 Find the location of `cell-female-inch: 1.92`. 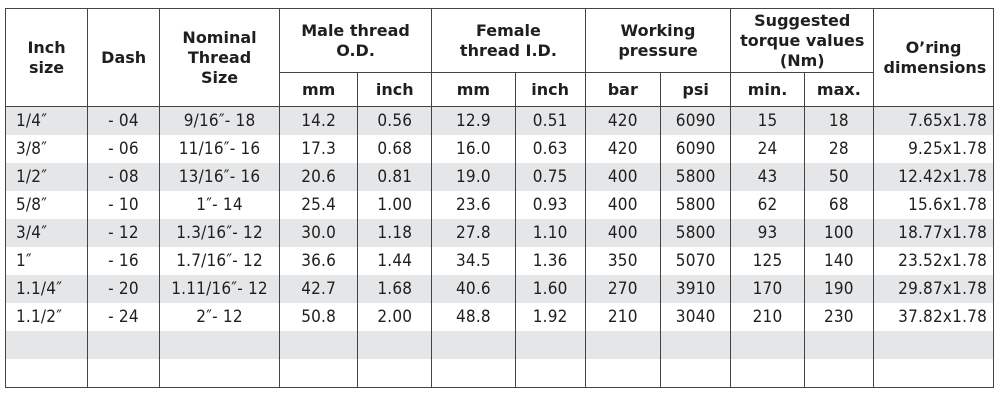

cell-female-inch: 1.92 is located at coordinates (550, 317).